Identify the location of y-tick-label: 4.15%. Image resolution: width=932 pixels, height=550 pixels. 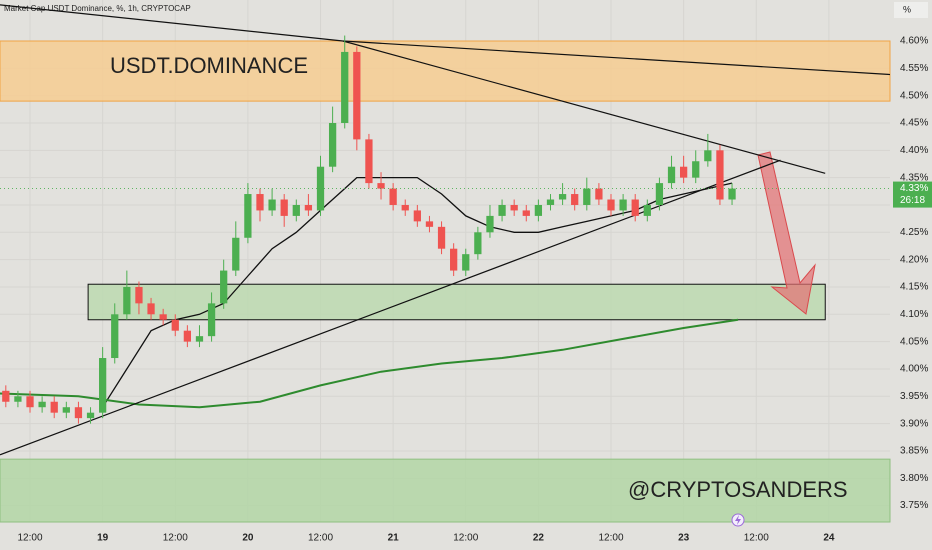
(914, 287).